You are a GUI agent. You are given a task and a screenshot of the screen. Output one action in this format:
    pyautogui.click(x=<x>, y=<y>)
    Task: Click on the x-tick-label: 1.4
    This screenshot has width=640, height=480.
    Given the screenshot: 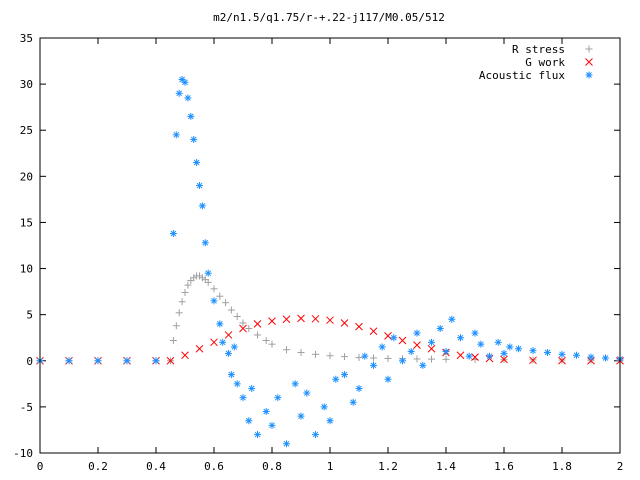 What is the action you would take?
    pyautogui.click(x=446, y=466)
    